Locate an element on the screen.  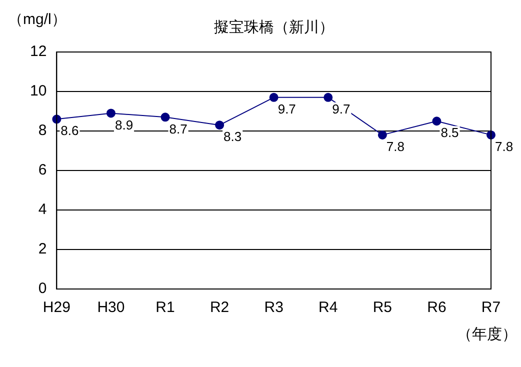
y-tick-label: 0 is located at coordinates (42, 289).